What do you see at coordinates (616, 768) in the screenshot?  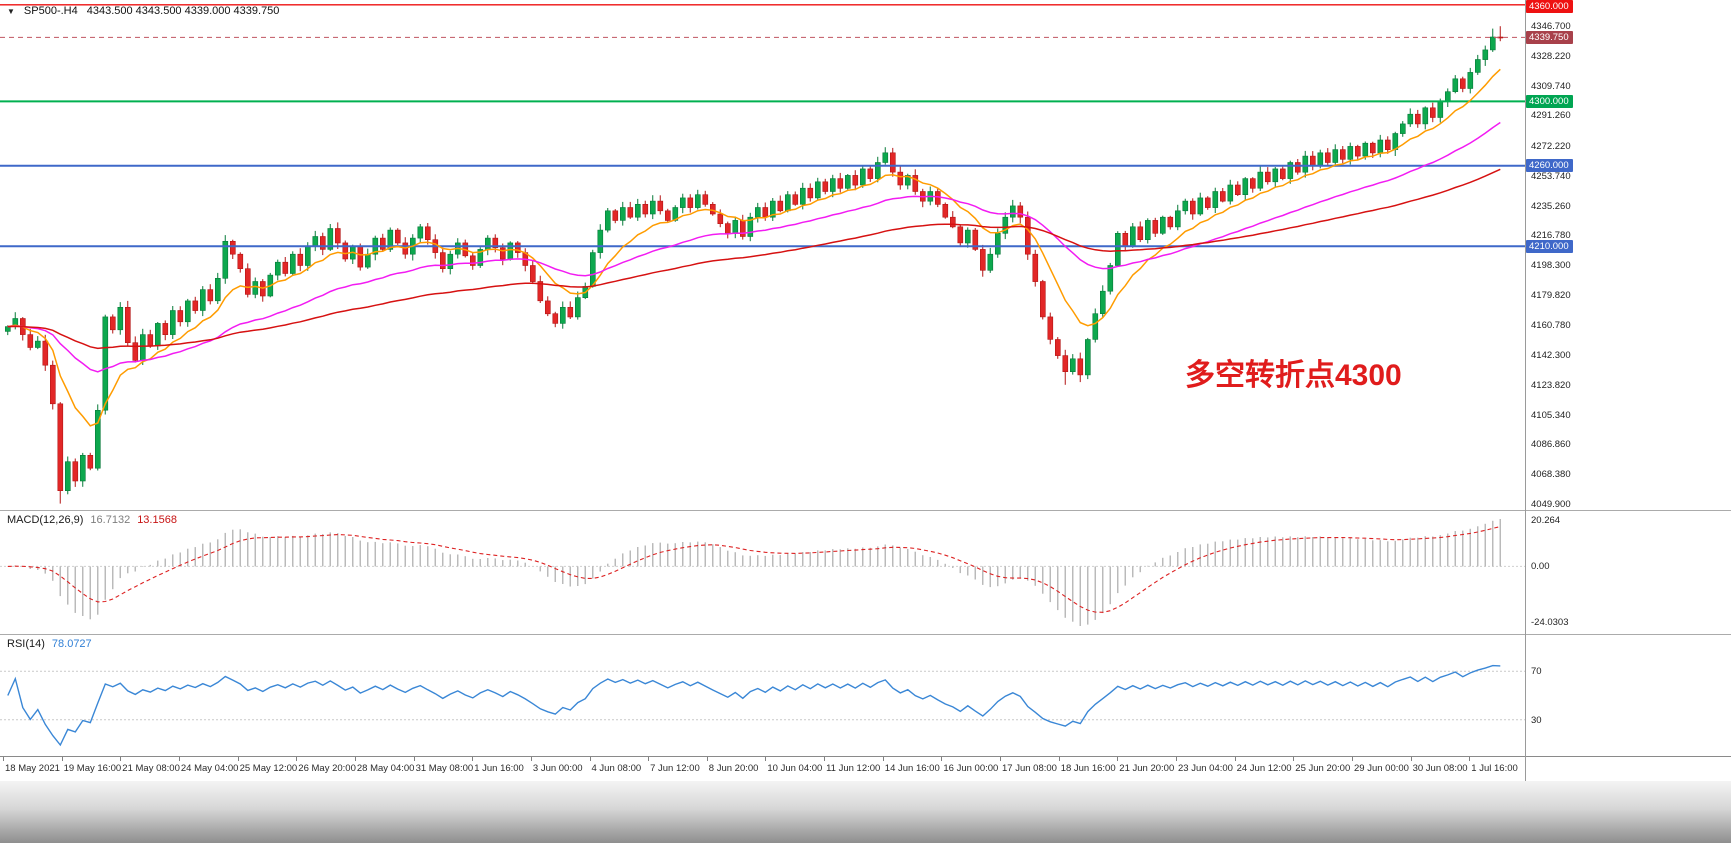 I see `time-tick-label: 4 Jun 08:00` at bounding box center [616, 768].